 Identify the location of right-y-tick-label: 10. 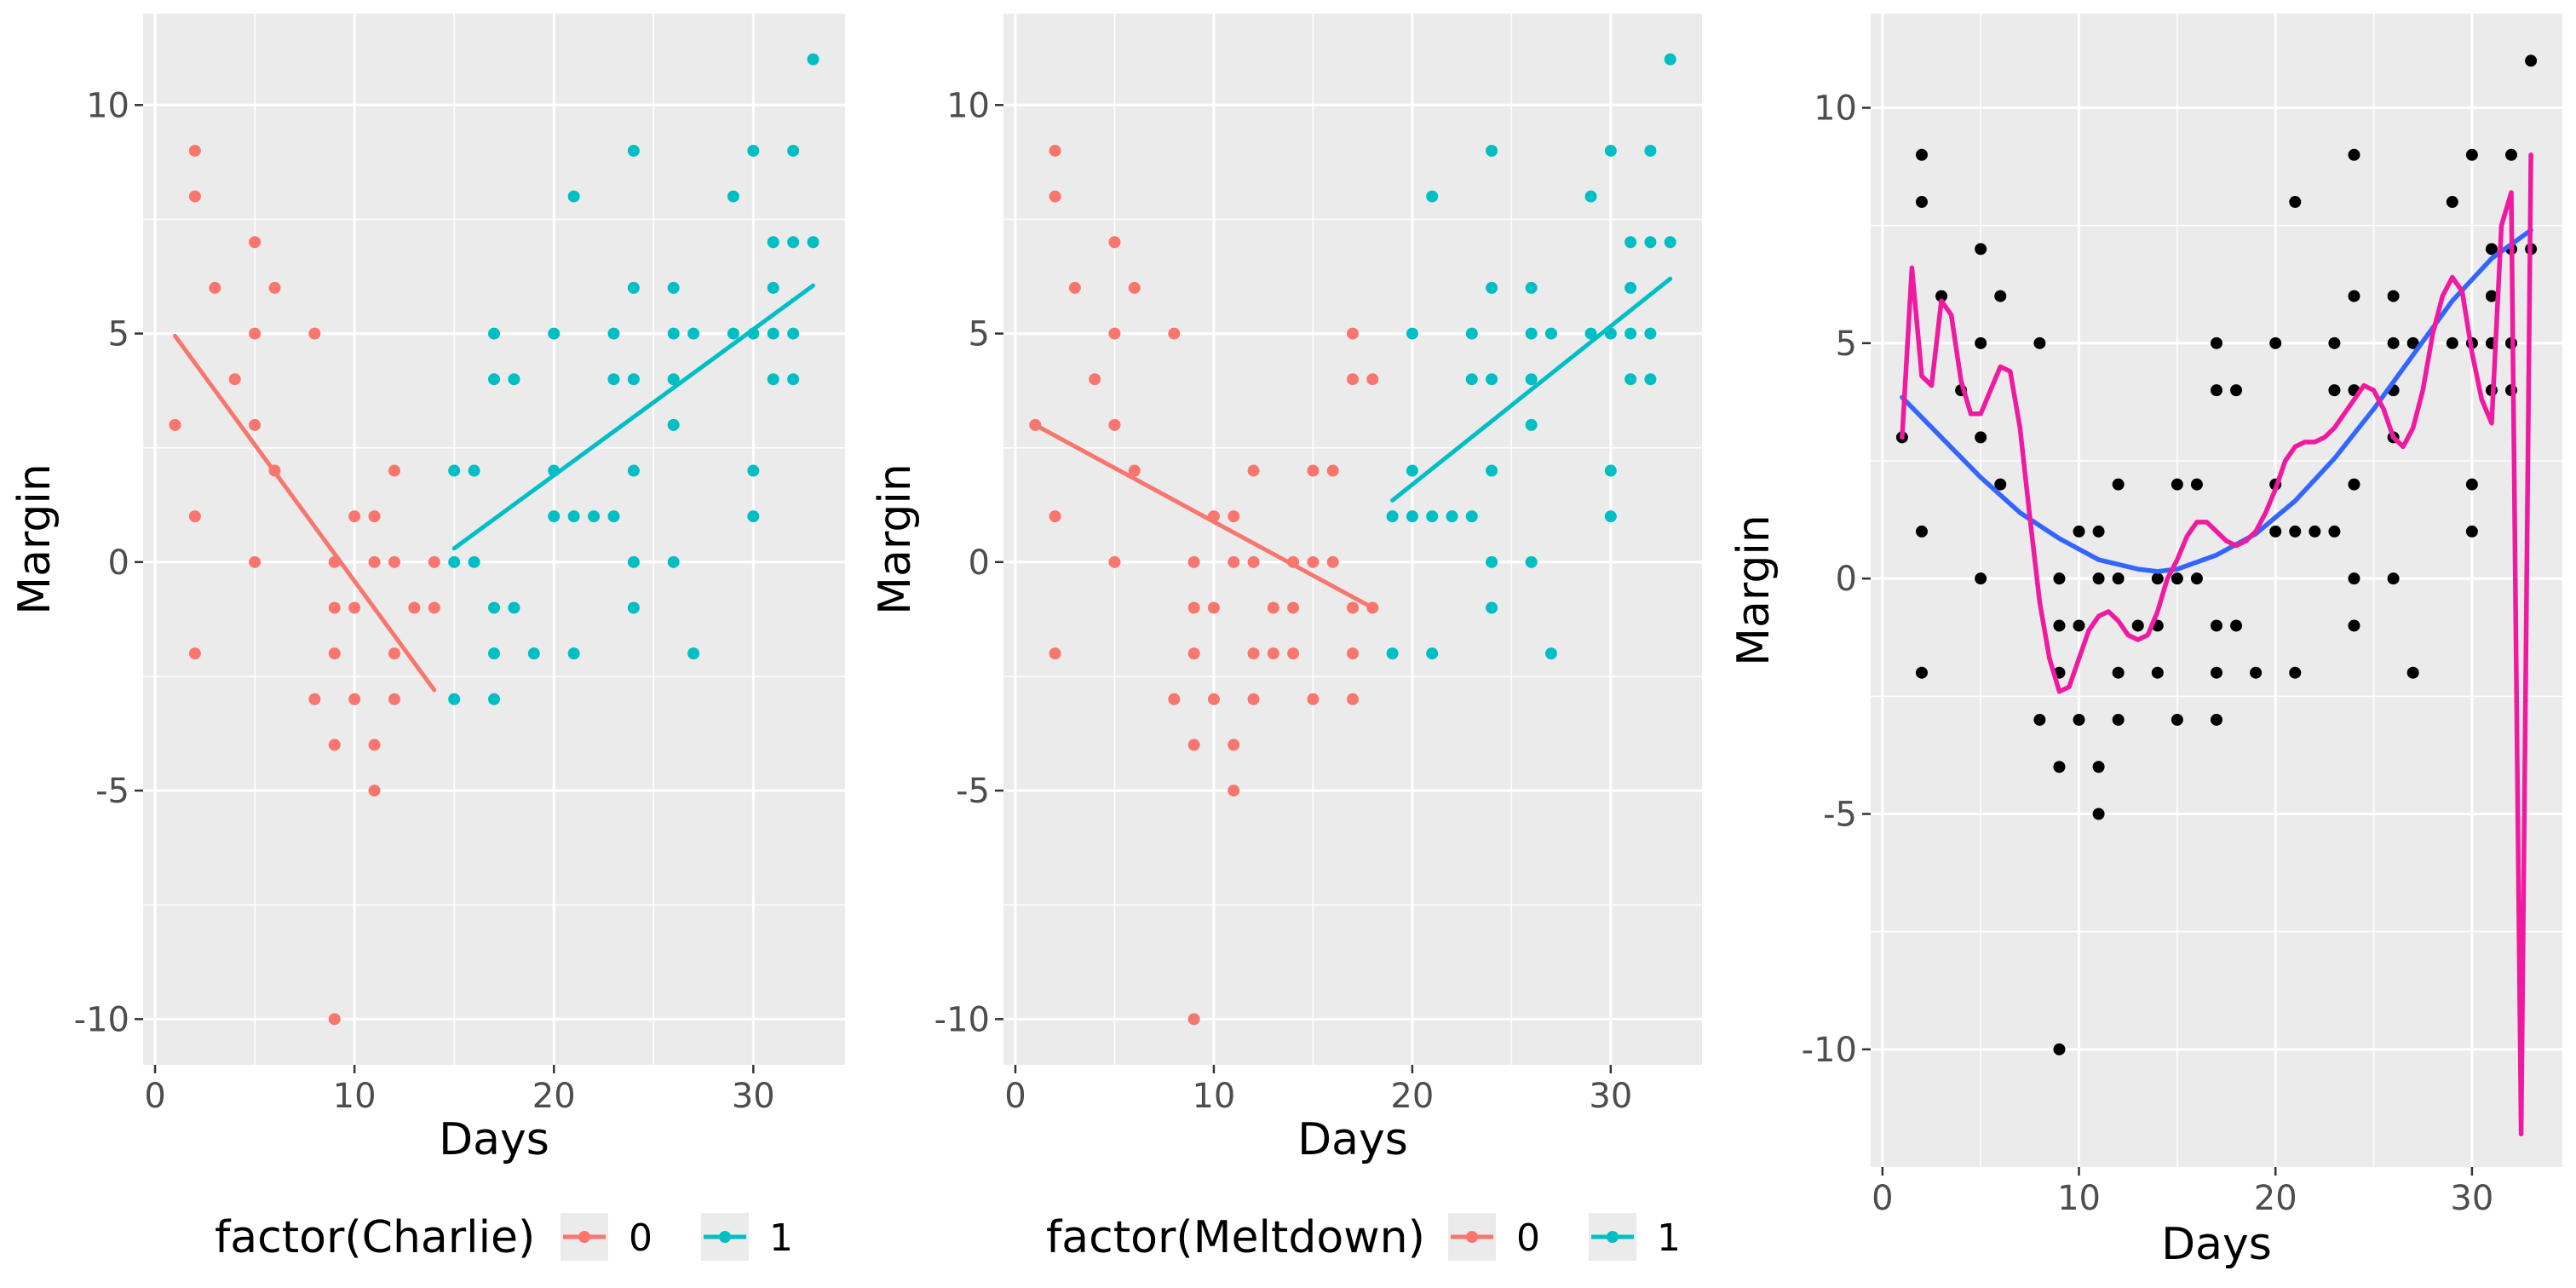
(1836, 109).